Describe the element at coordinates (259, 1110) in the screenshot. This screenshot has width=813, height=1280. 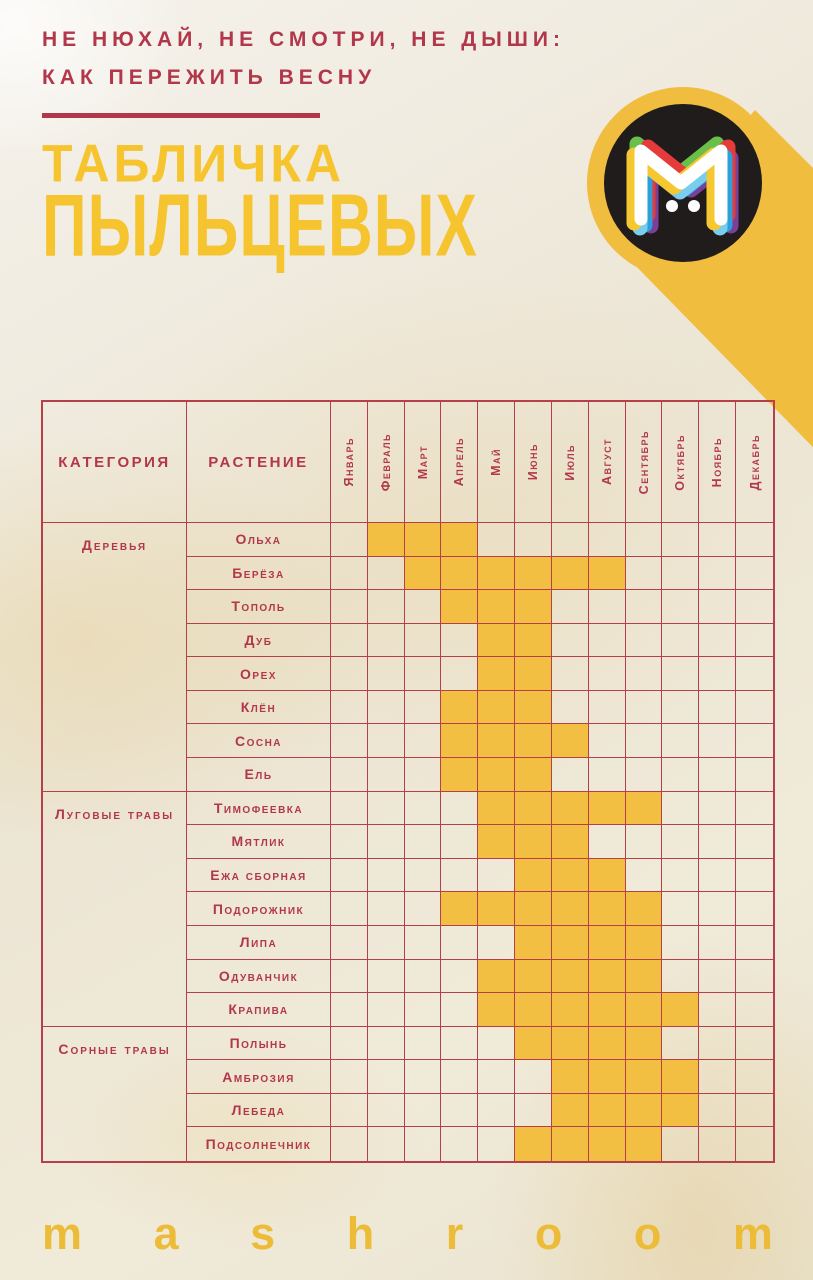
I see `plant-cell: Лебеда` at that location.